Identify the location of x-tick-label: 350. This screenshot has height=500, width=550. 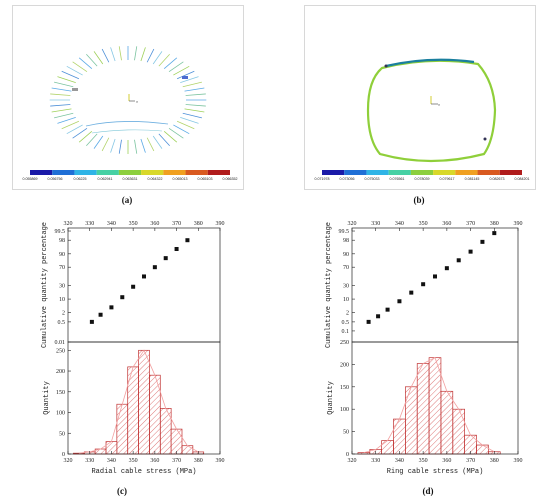
(423, 461).